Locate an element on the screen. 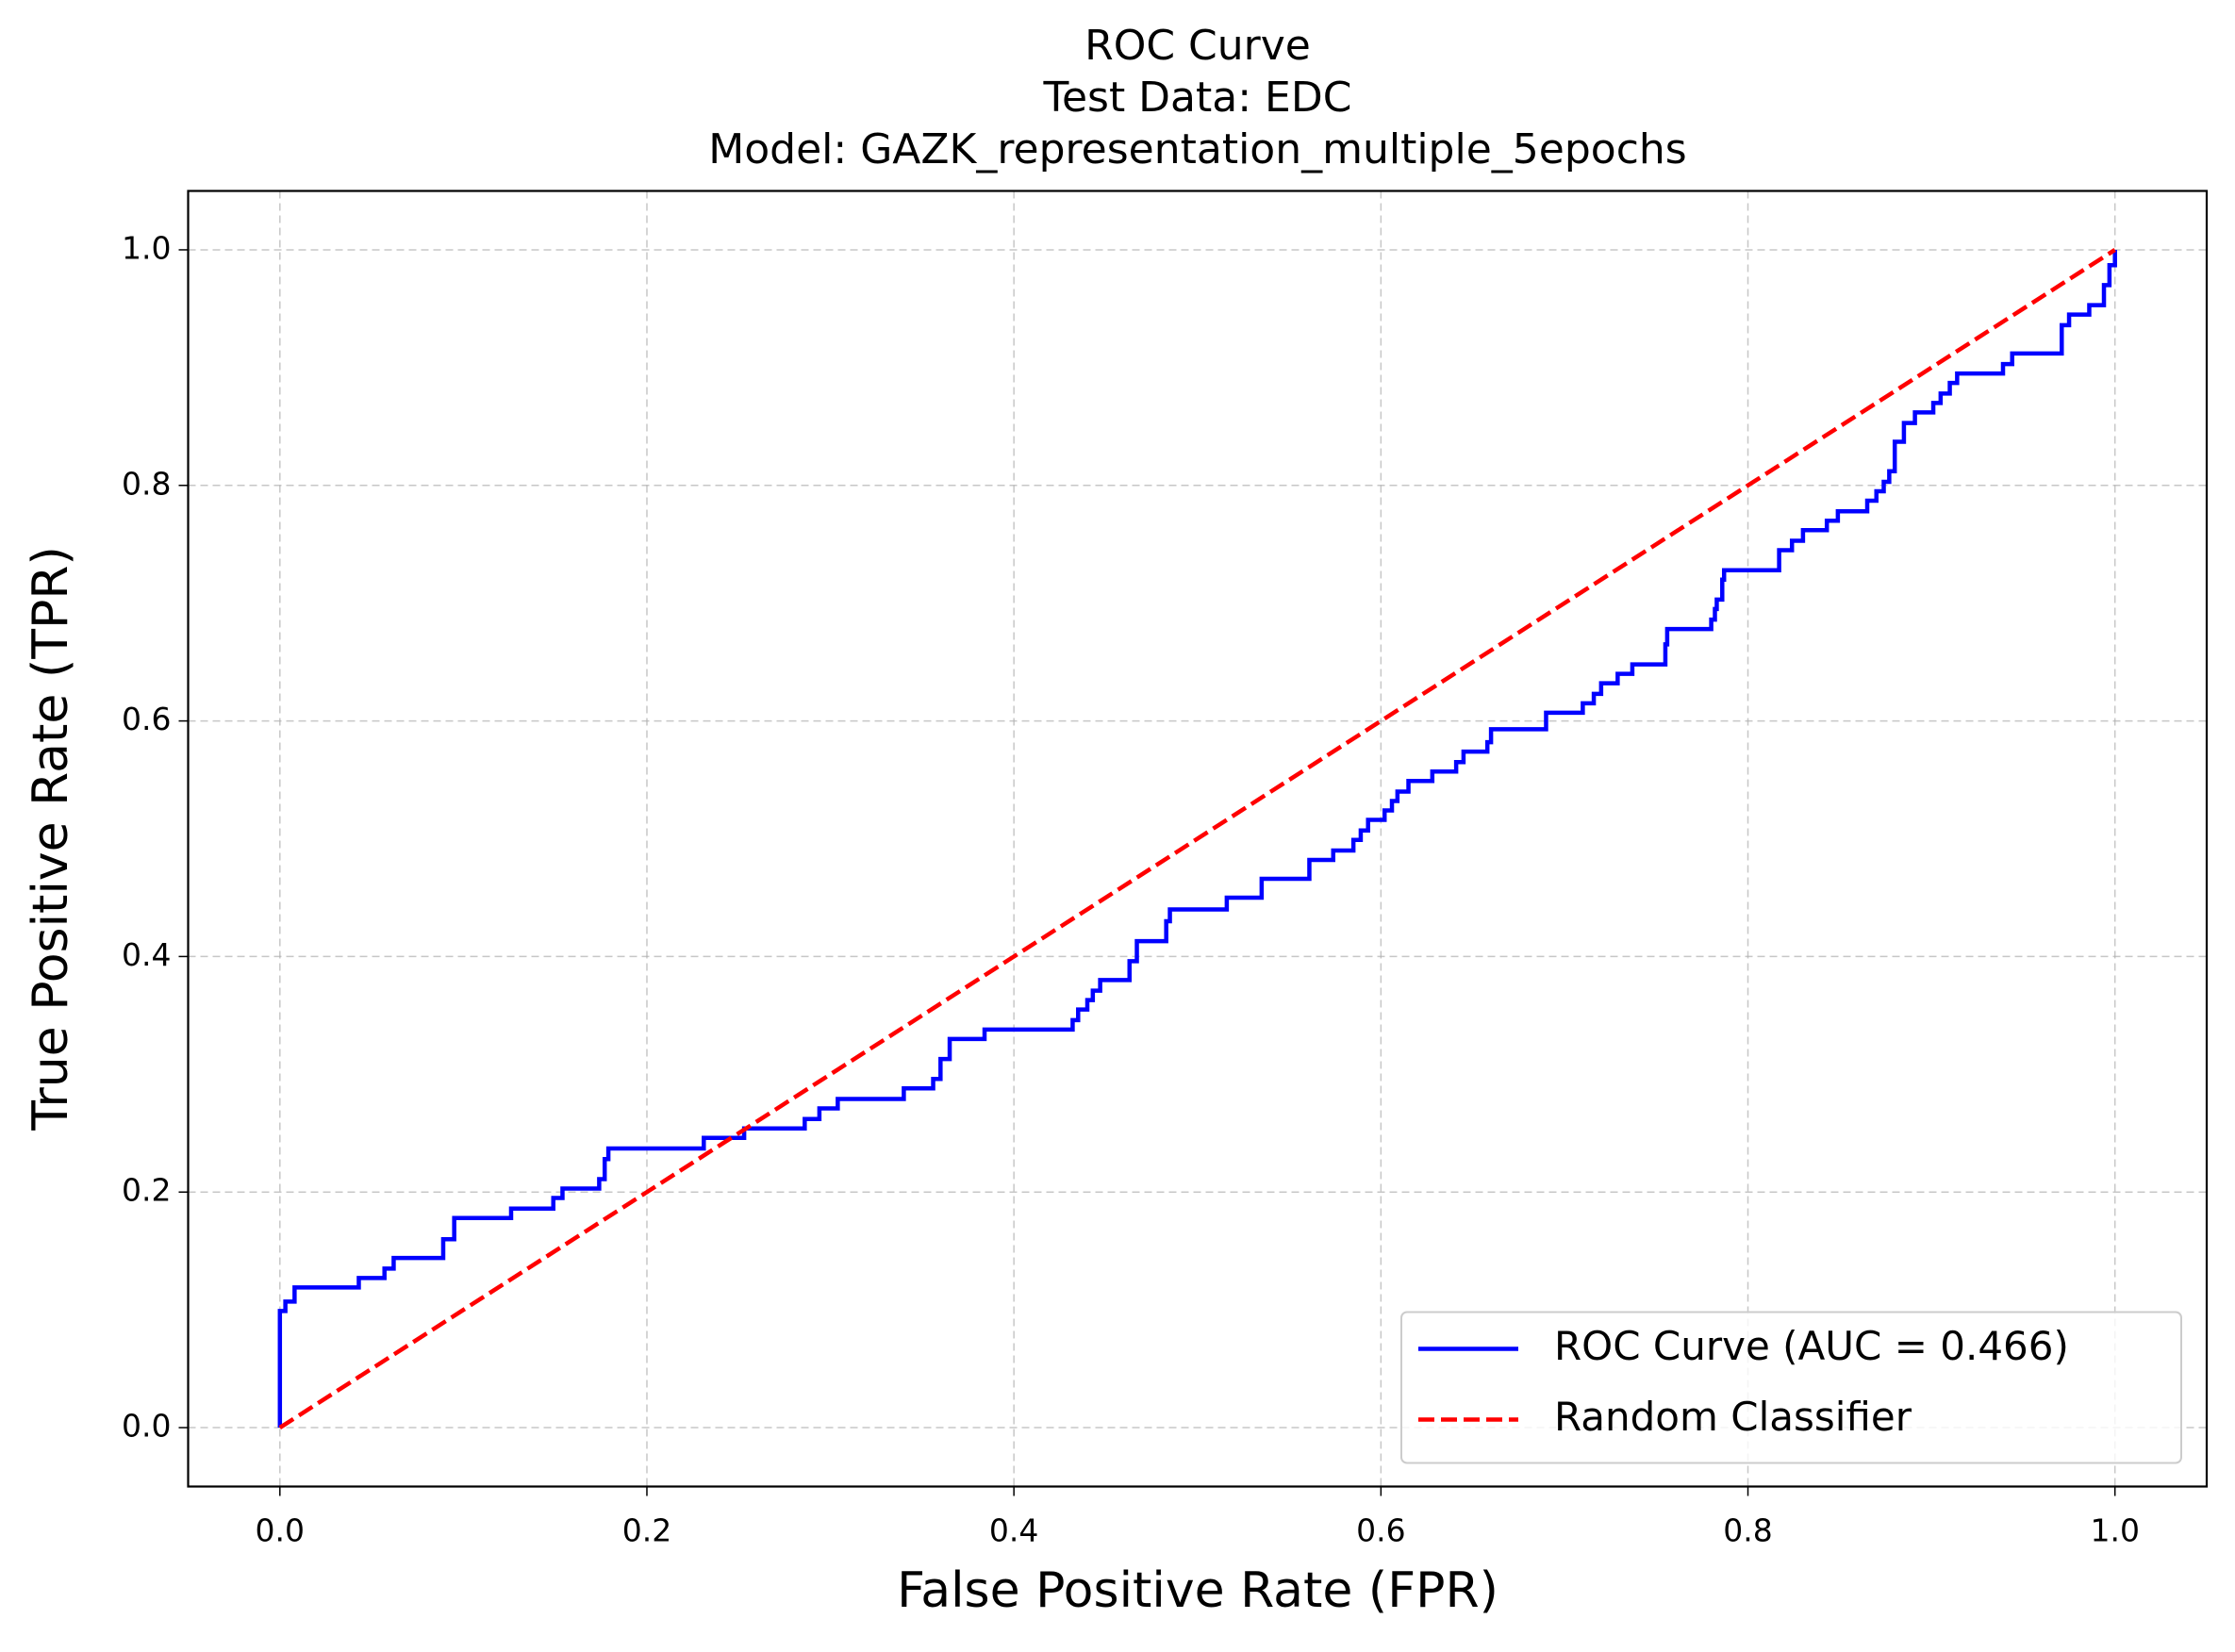 The height and width of the screenshot is (1652, 2235). y-tick-label: 0.6 is located at coordinates (146, 719).